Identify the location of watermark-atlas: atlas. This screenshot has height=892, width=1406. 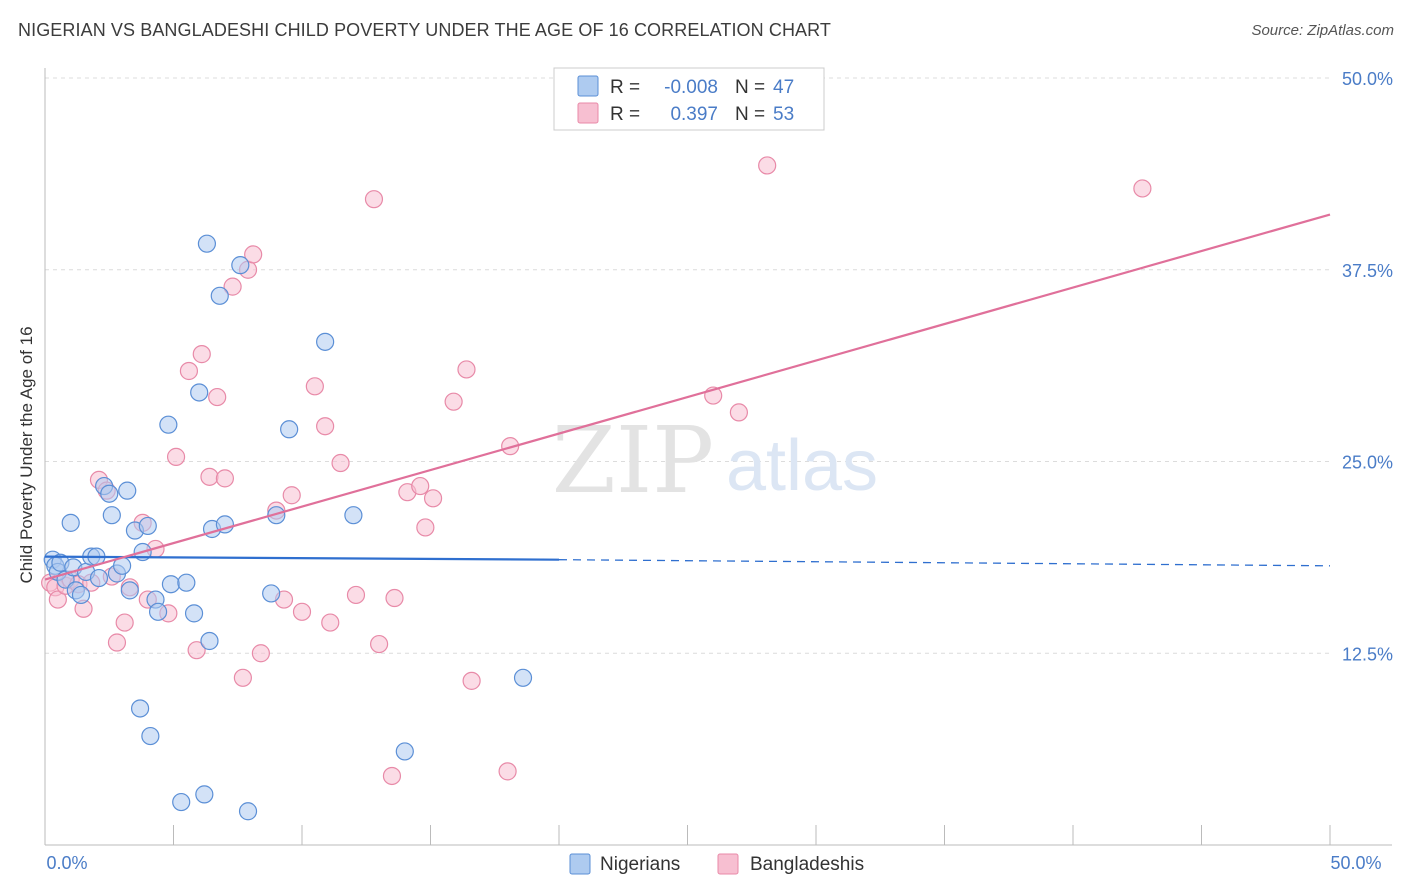
(802, 466).